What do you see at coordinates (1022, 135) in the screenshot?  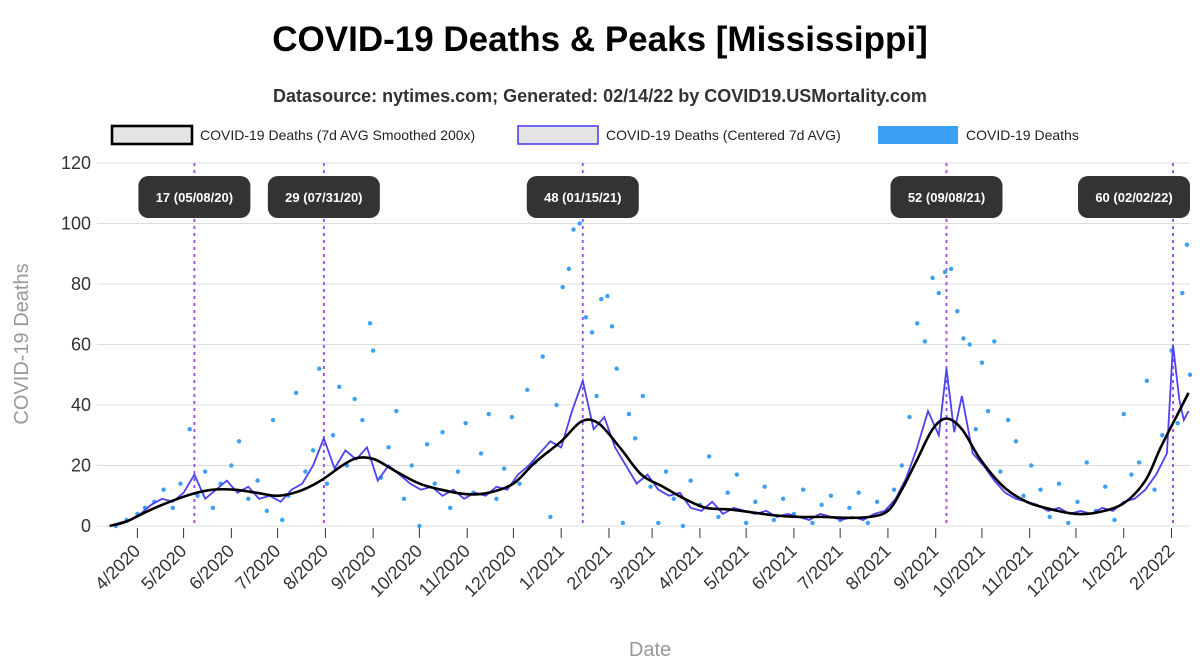 I see `legend-label: COVID-19 Deaths` at bounding box center [1022, 135].